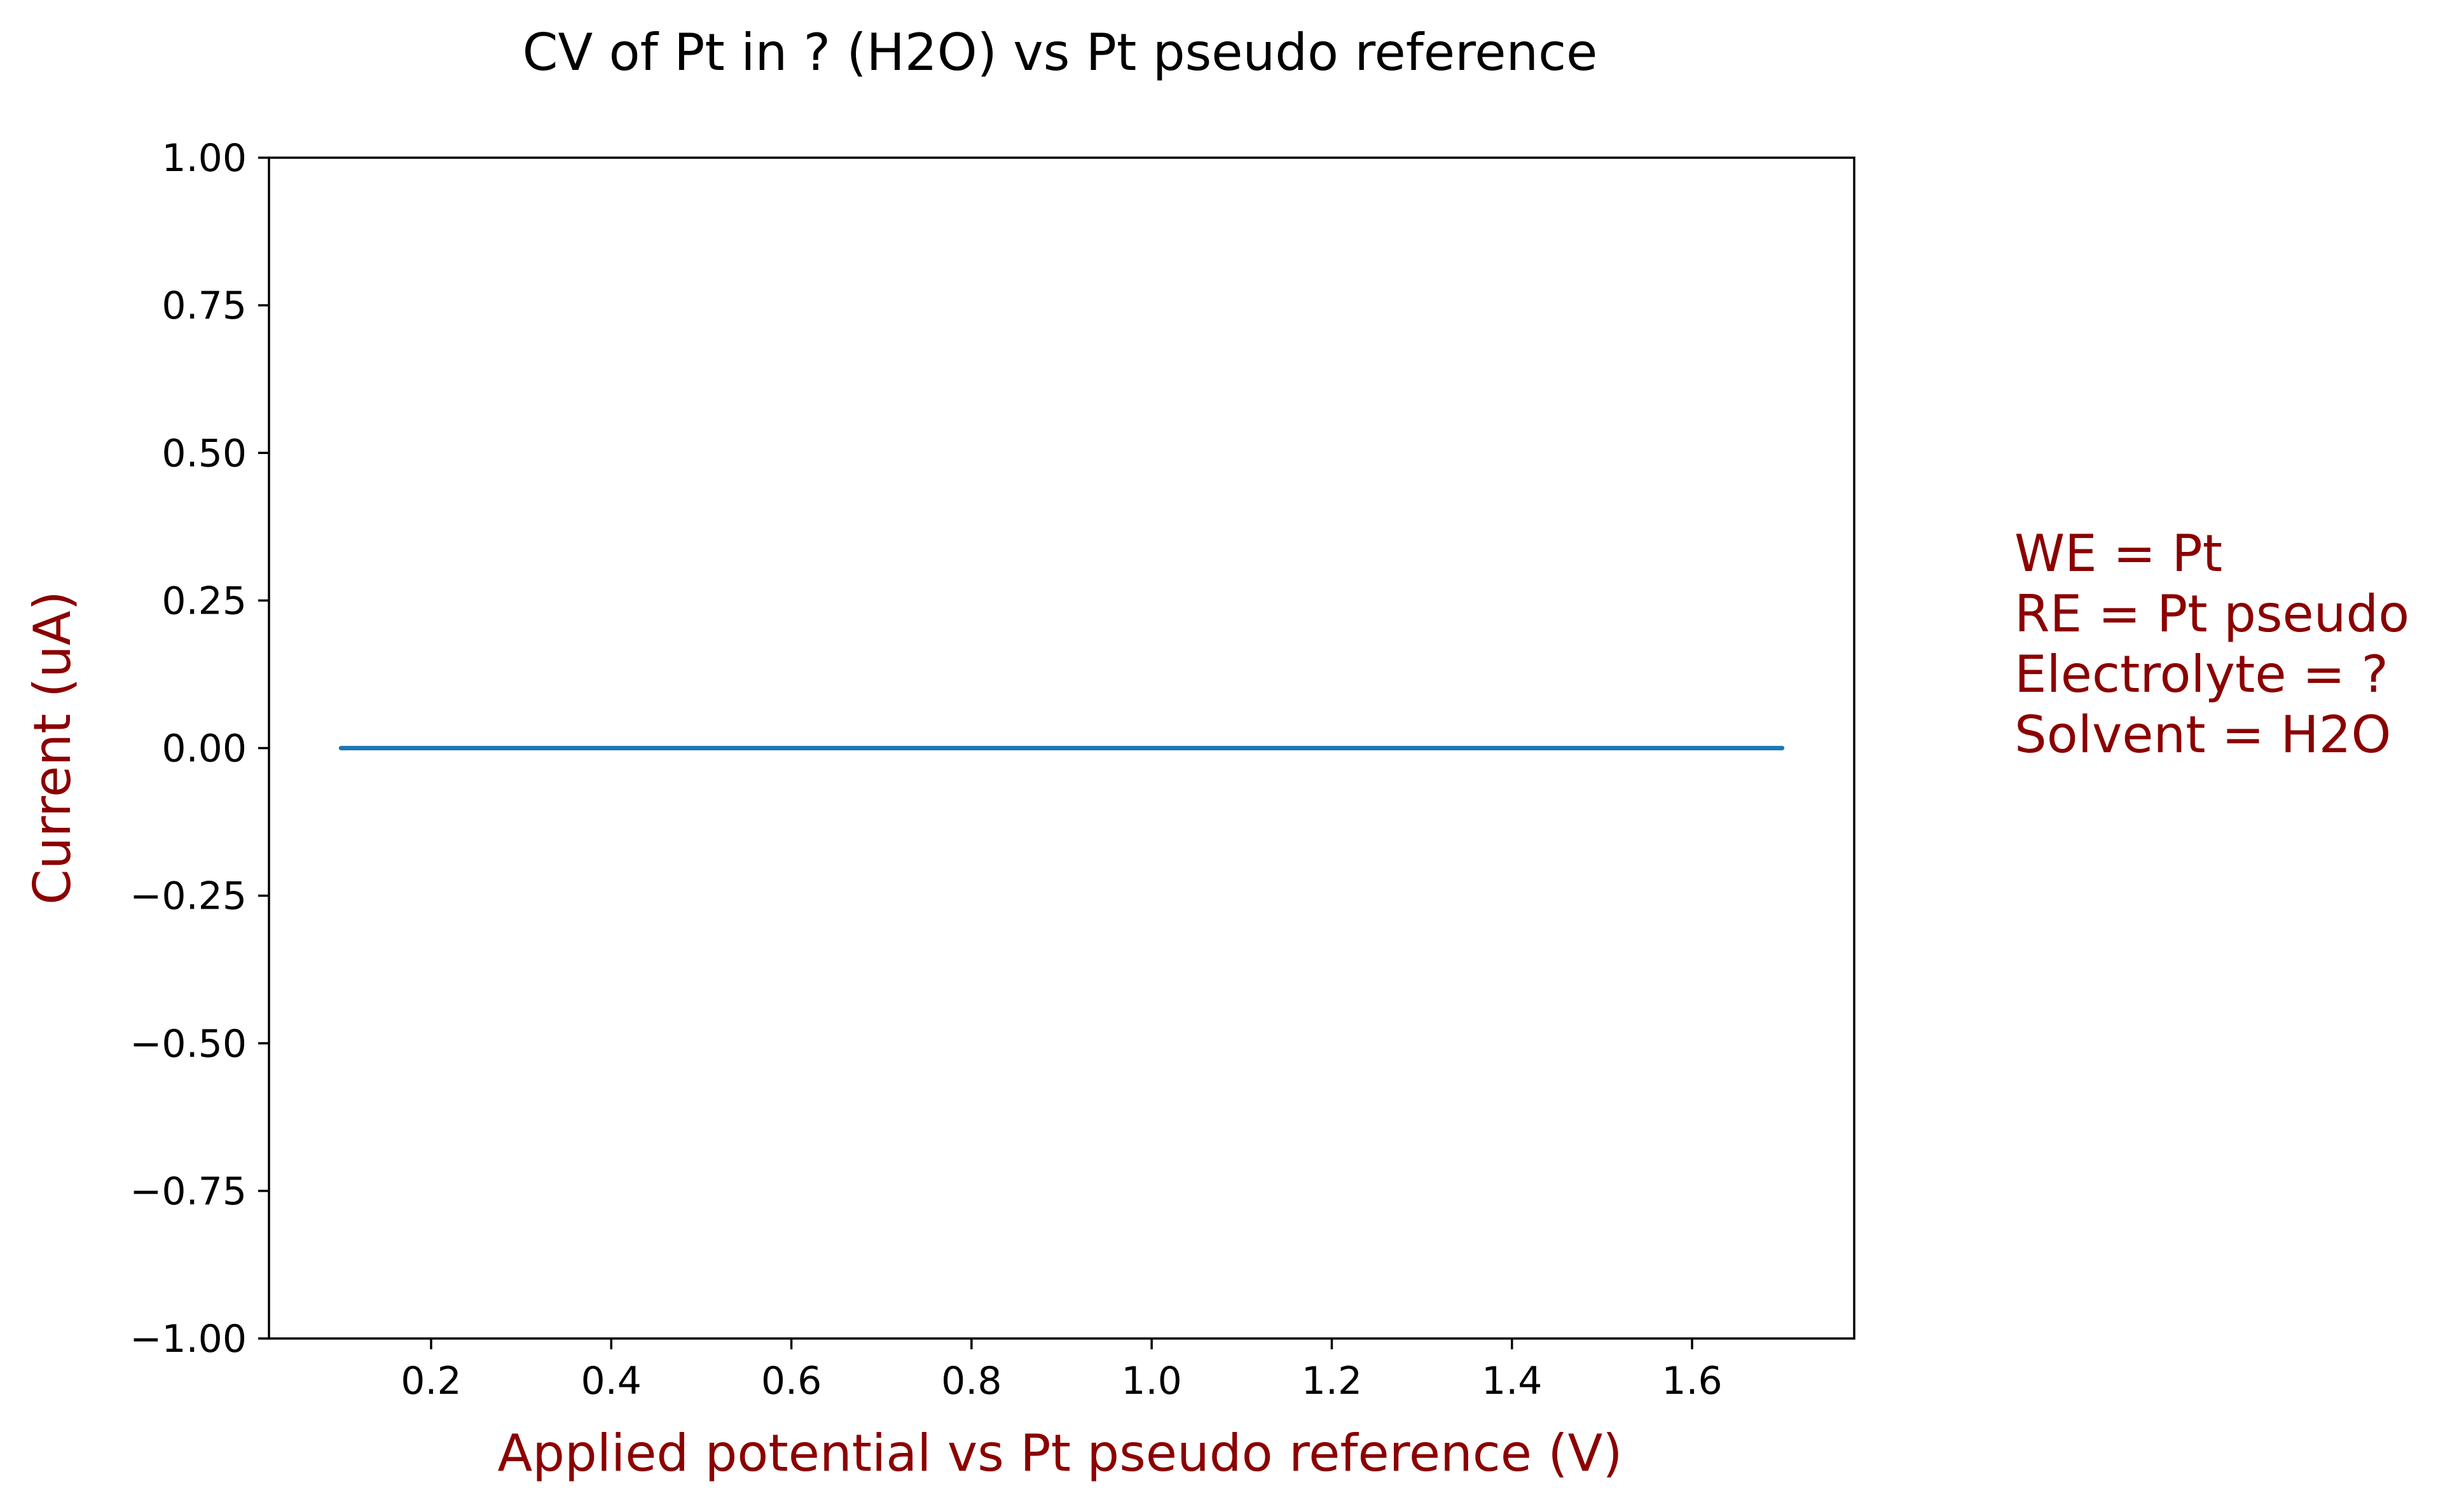 The height and width of the screenshot is (1507, 2464). I want to click on y-axis-ticks: 1.00 0.75 0.50 0.25 0.00 −0.25 −0.50 −0.75 −1.00, so click(200, 748).